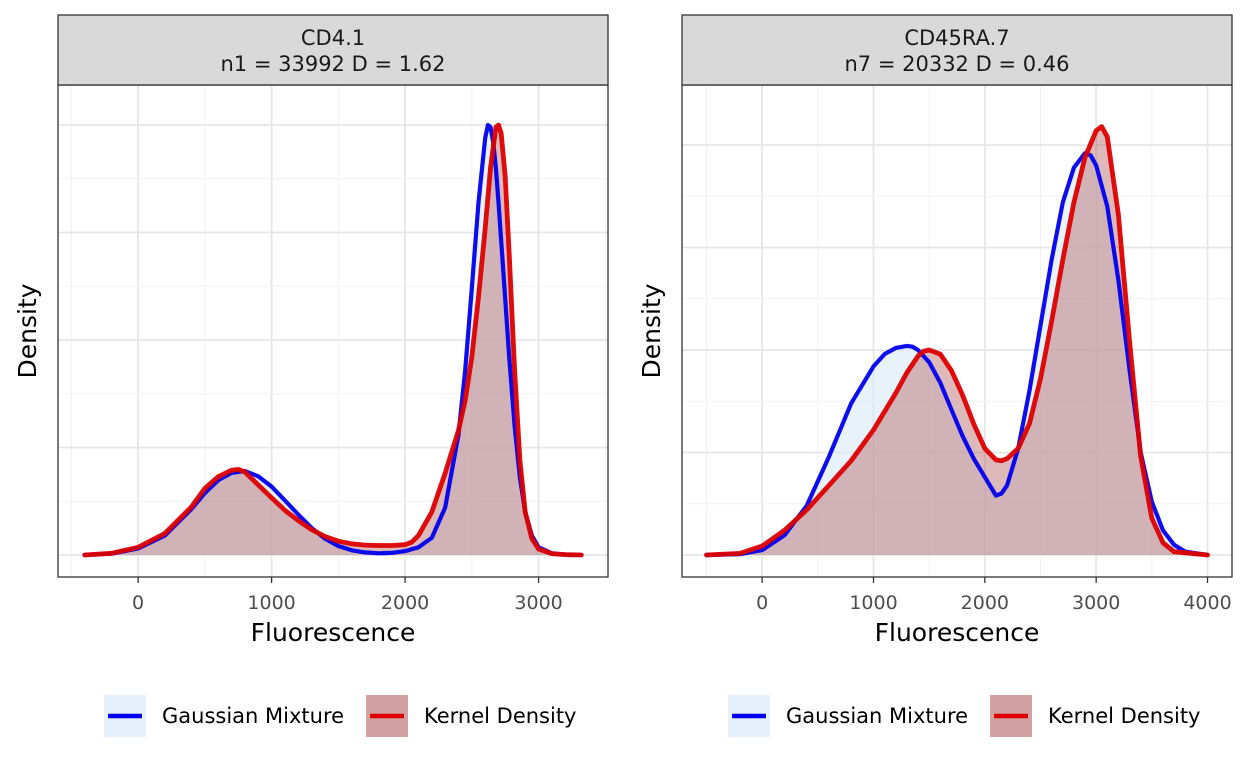 This screenshot has height=768, width=1248. What do you see at coordinates (333, 38) in the screenshot?
I see `strip-title: CD4.1` at bounding box center [333, 38].